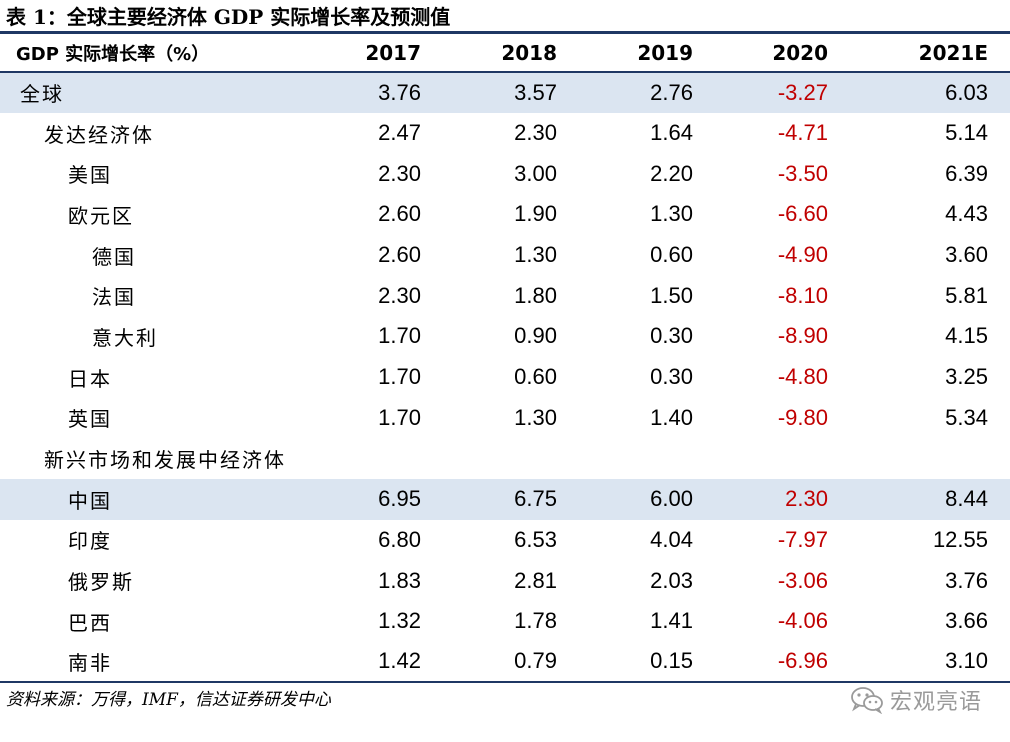 This screenshot has height=742, width=1010. I want to click on row-label: 新兴市场和发展中经济体, so click(165, 460).